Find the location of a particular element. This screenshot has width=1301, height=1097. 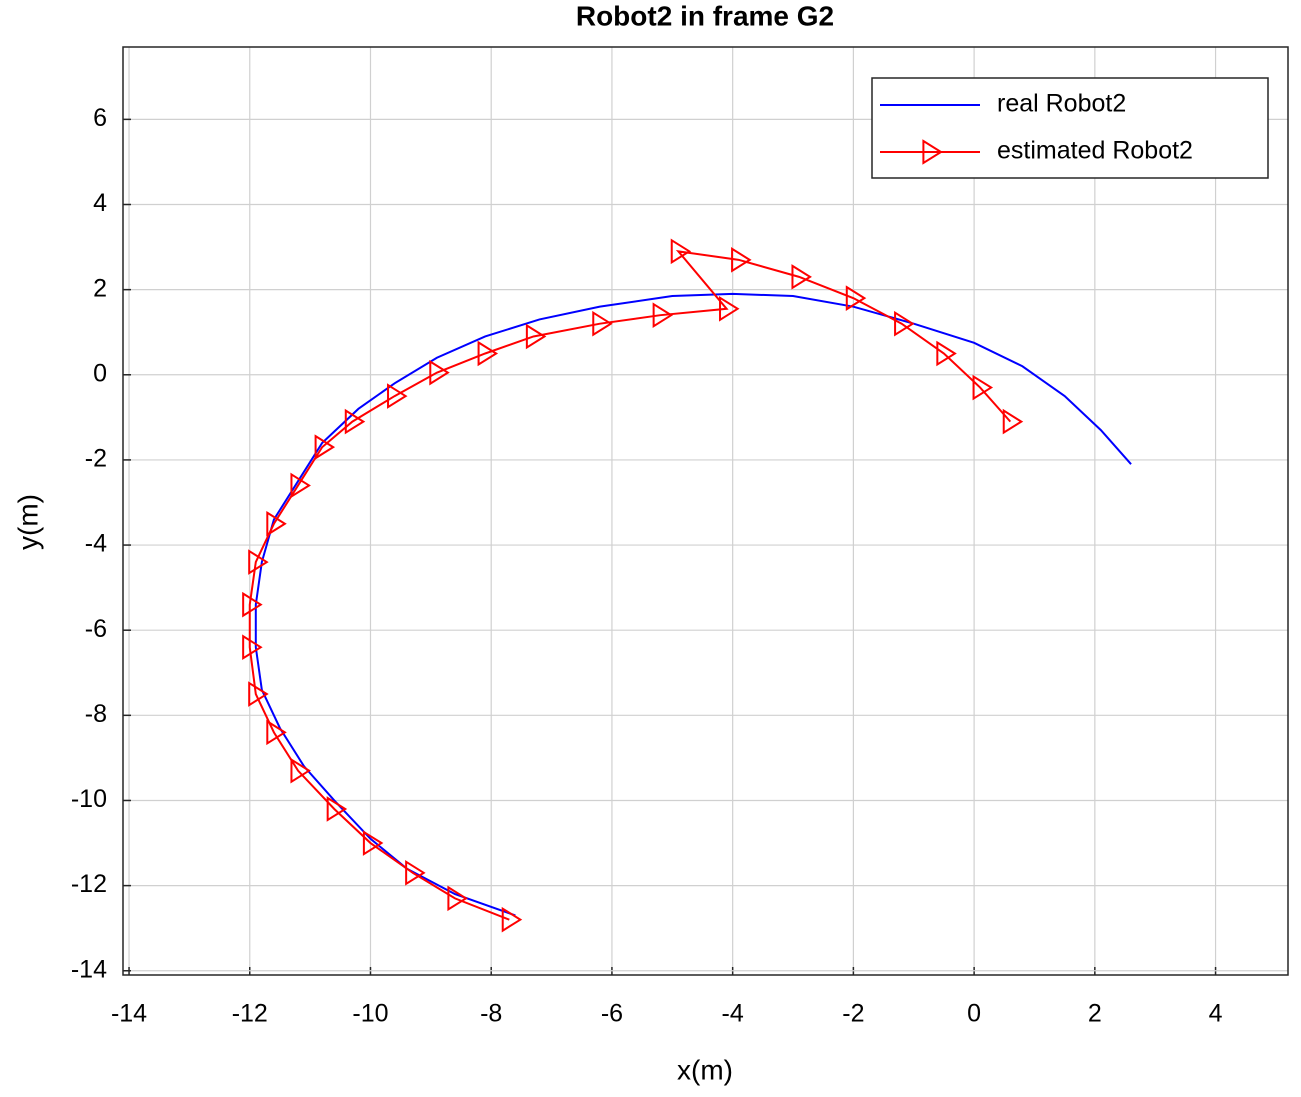

x-tick-label: 2 is located at coordinates (1095, 1014).